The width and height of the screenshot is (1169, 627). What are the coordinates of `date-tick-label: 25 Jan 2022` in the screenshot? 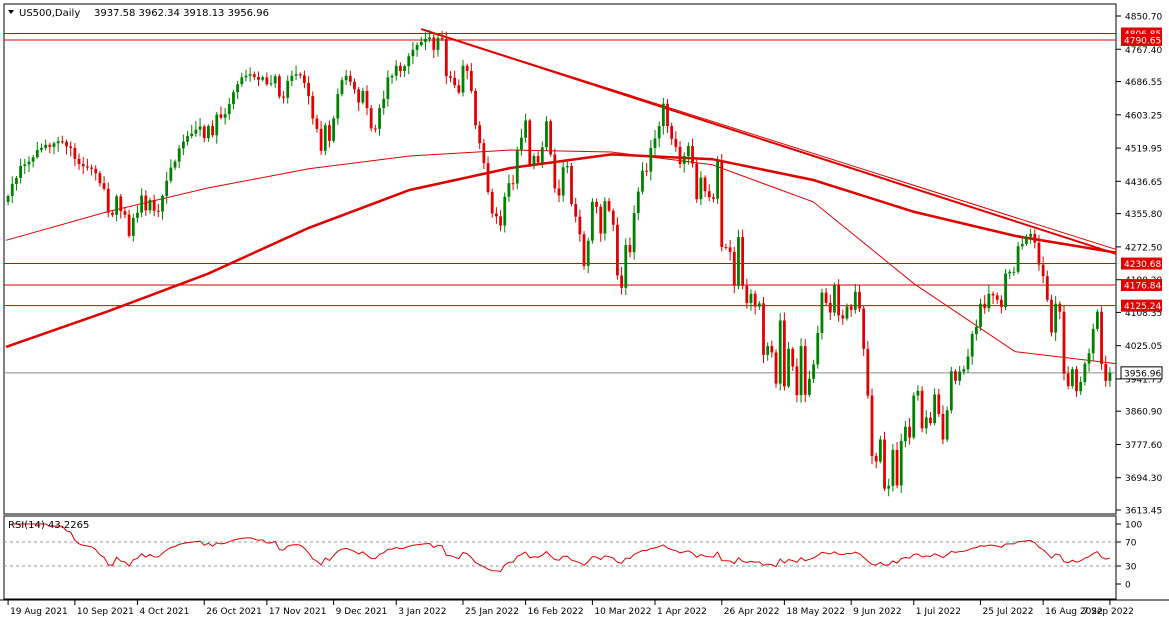 It's located at (492, 612).